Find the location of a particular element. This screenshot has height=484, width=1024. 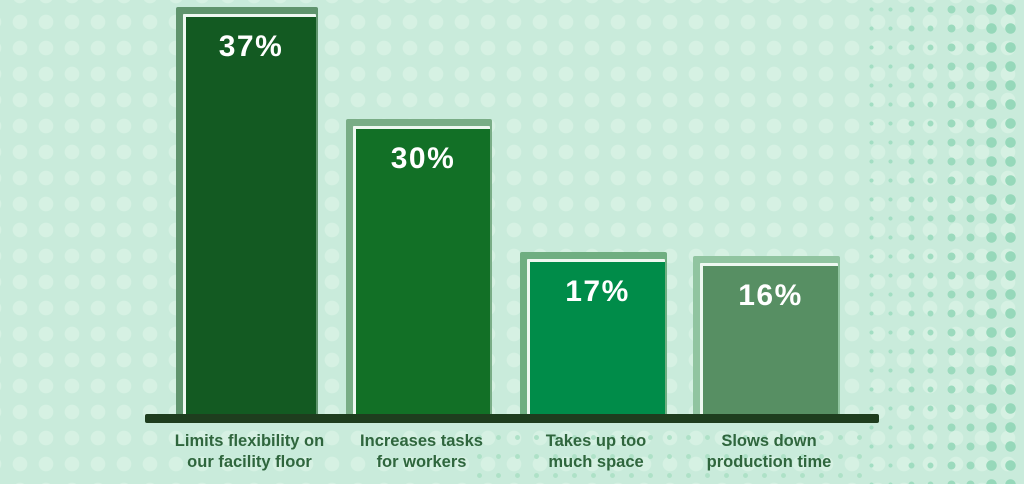

bar-group: 30% is located at coordinates (419, 268).